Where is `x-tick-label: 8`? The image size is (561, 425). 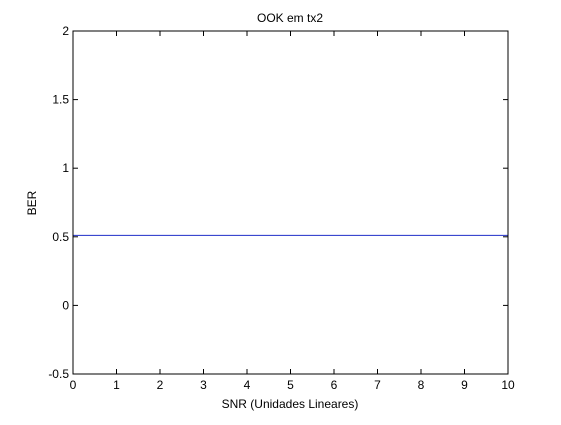 x-tick-label: 8 is located at coordinates (421, 385).